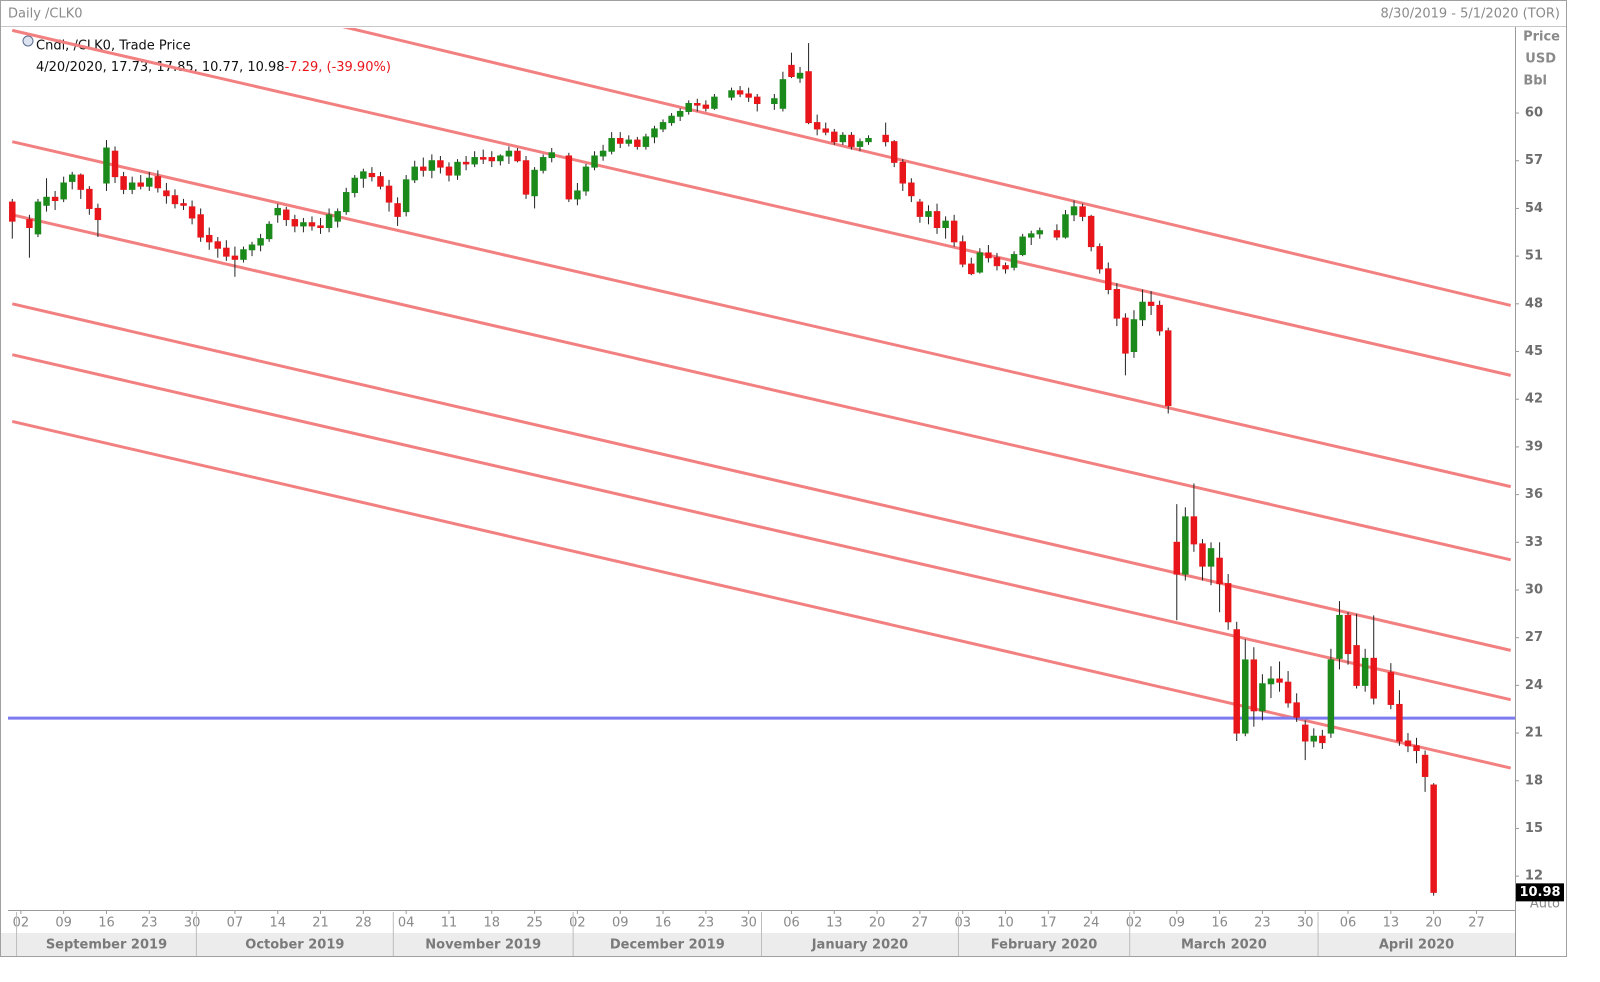  What do you see at coordinates (877, 923) in the screenshot?
I see `x-tick-label: 20` at bounding box center [877, 923].